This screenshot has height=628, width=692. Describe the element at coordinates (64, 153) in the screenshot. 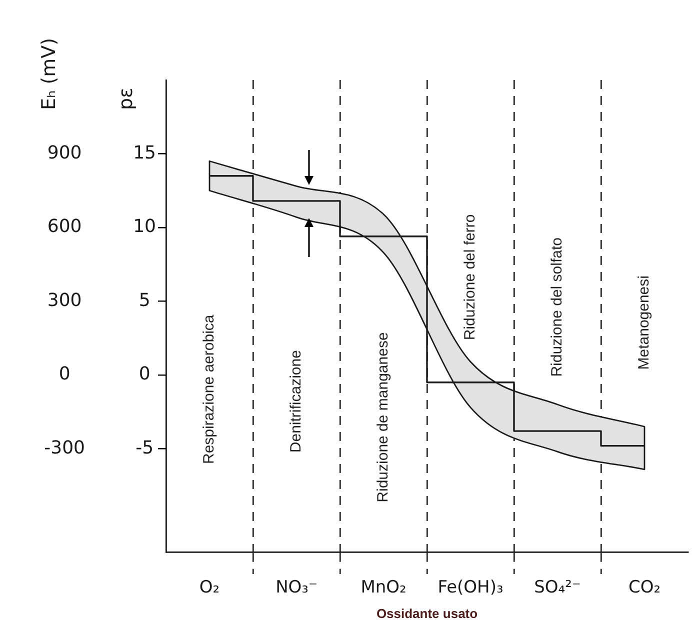

I see `y2-tick-label: 900` at that location.